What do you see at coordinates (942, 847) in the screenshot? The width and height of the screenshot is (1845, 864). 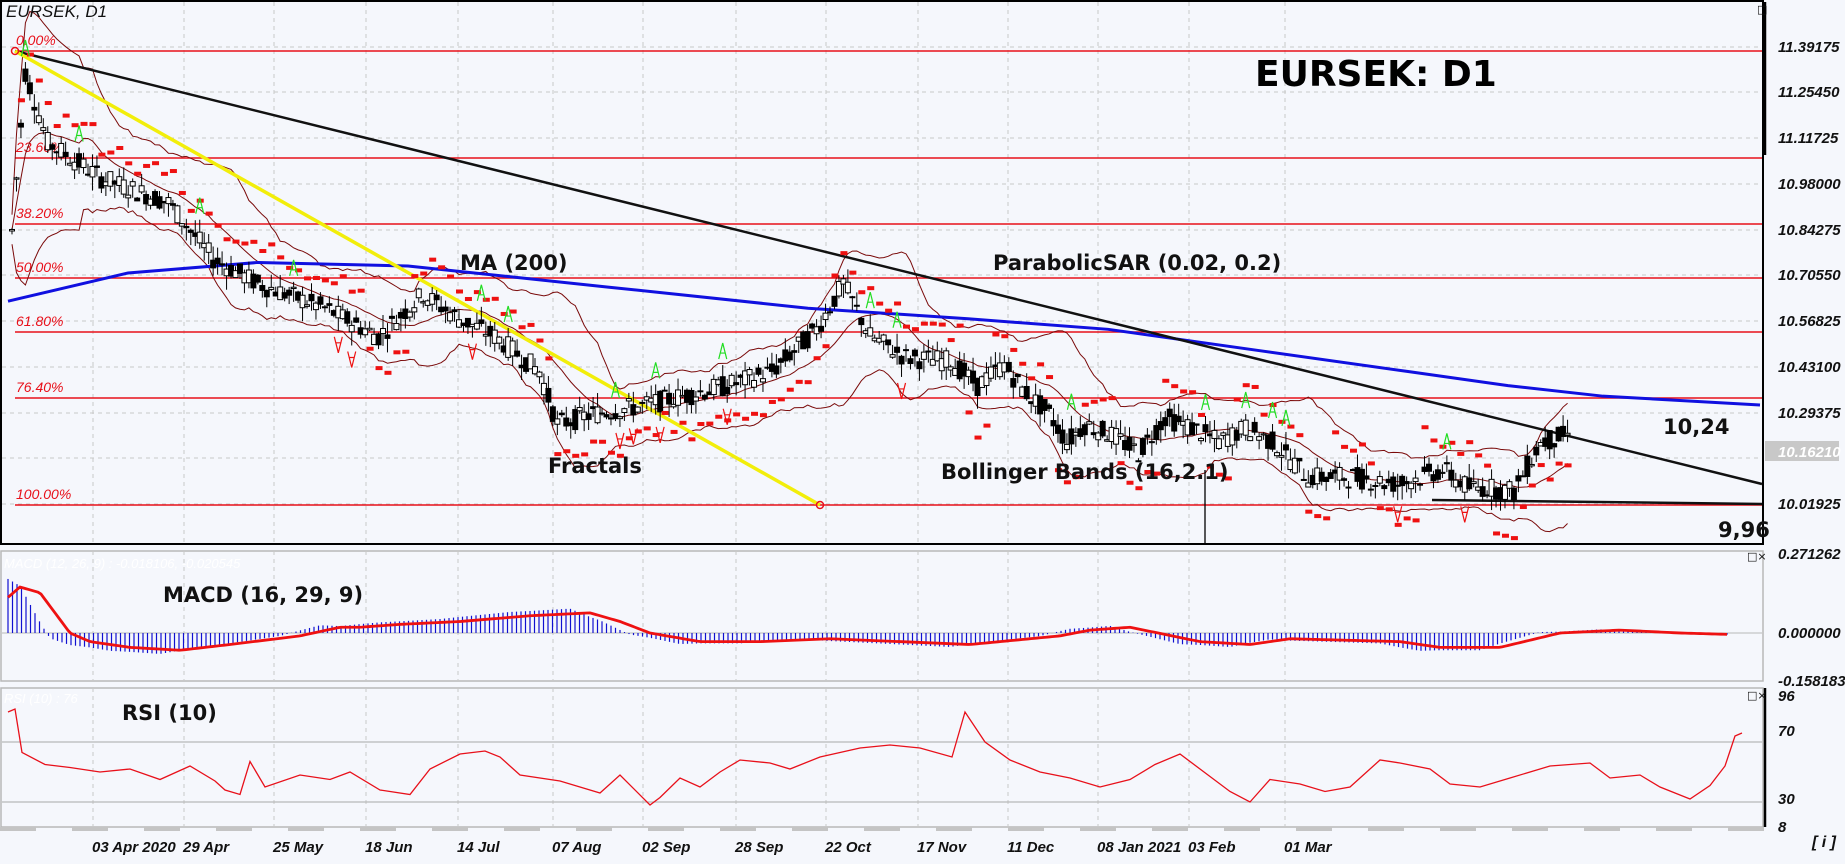 I see `time-axis-tick: 17 Nov` at bounding box center [942, 847].